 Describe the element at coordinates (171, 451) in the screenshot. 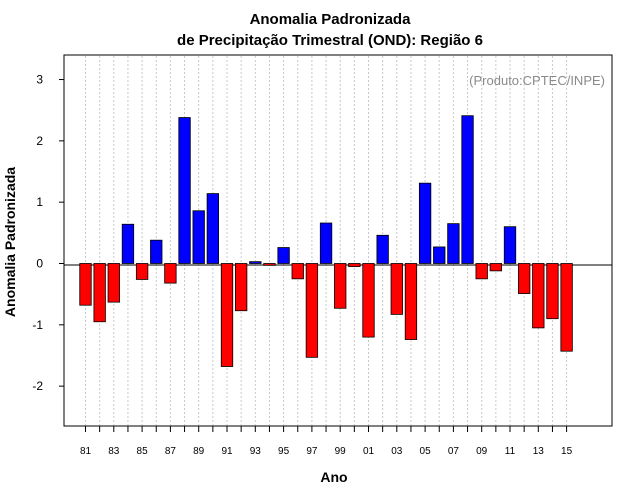

I see `x-tick-label: 87` at that location.